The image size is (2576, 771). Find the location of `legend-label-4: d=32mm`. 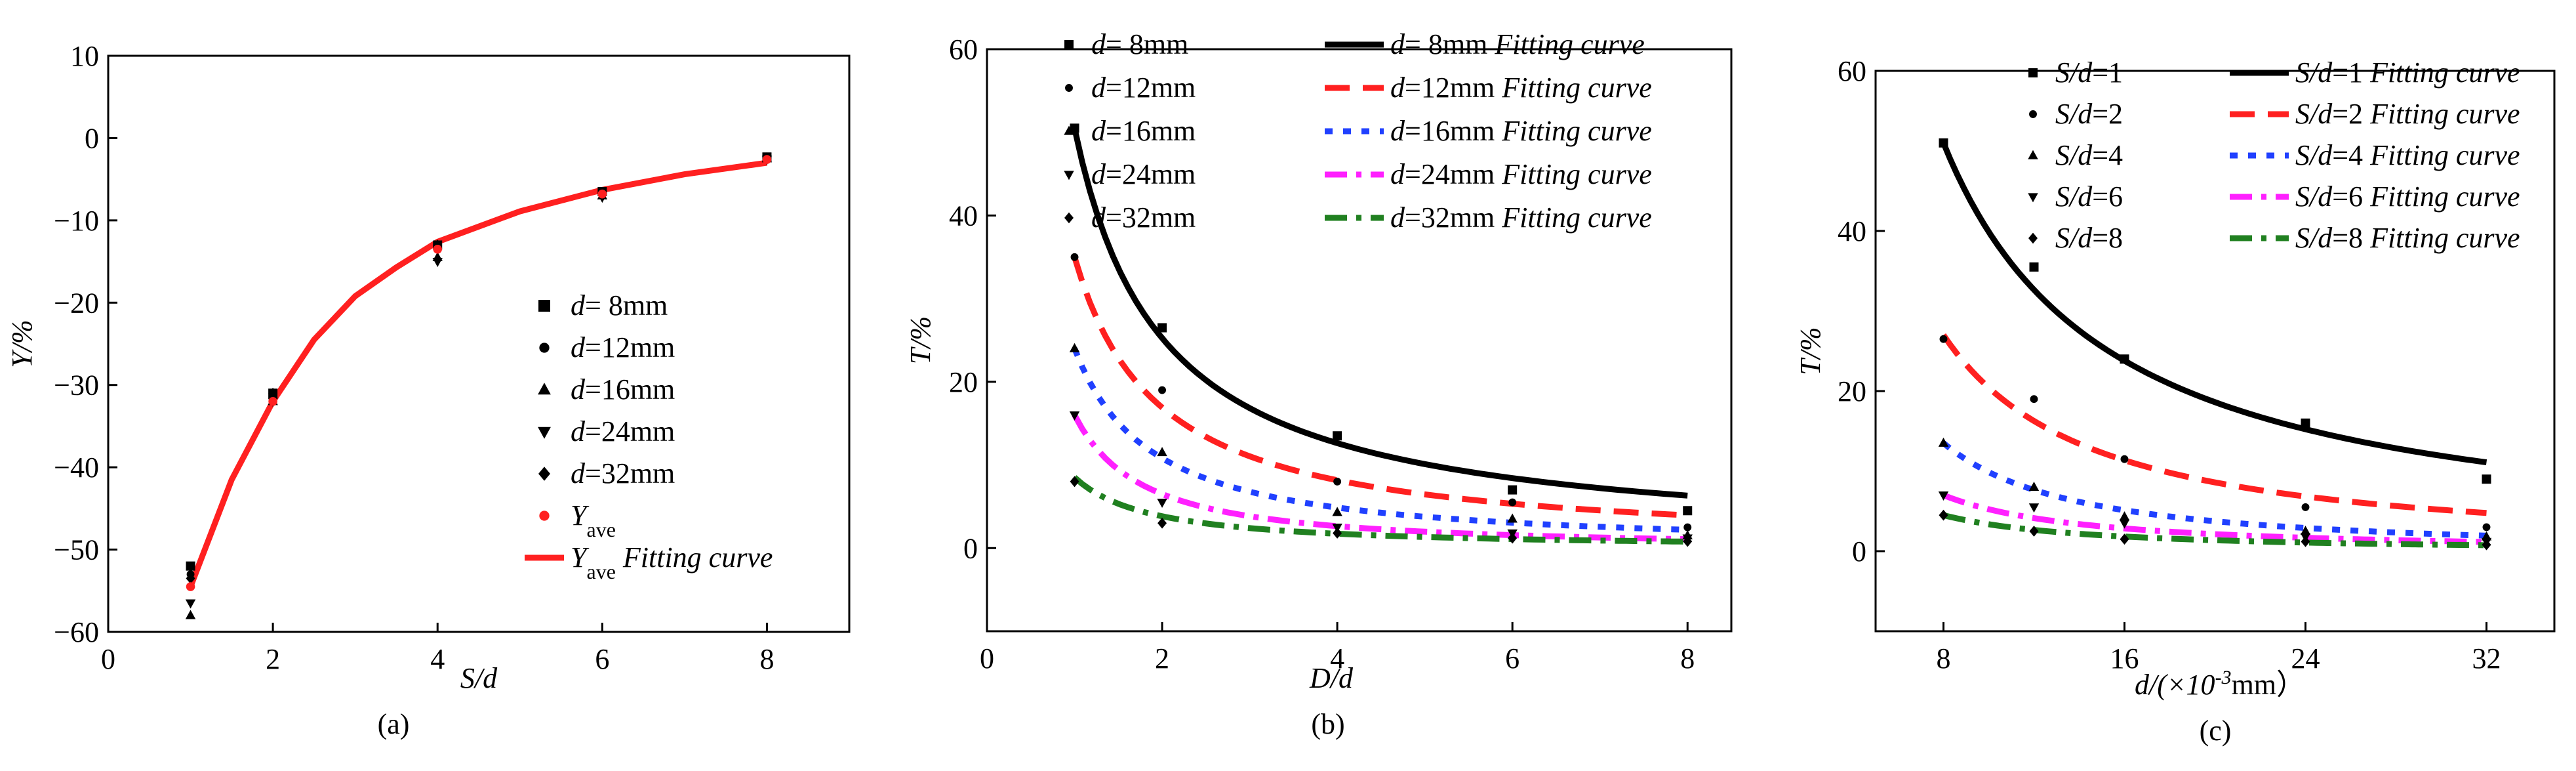

legend-label-4: d=32mm is located at coordinates (623, 473).